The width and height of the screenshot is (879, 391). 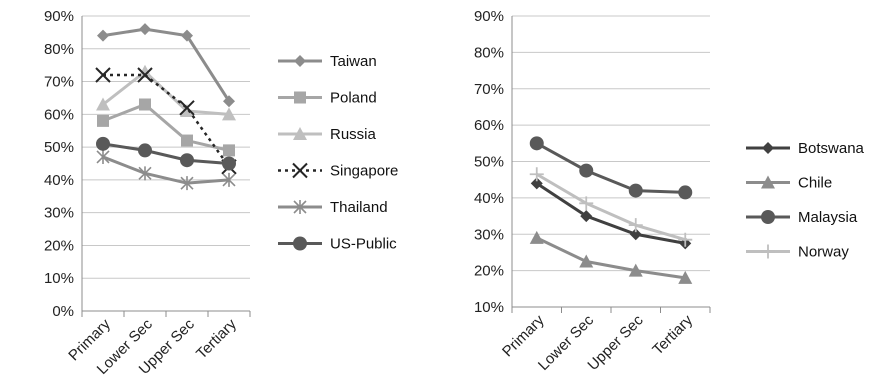 What do you see at coordinates (59, 180) in the screenshot?
I see `y-tick-label: 40%` at bounding box center [59, 180].